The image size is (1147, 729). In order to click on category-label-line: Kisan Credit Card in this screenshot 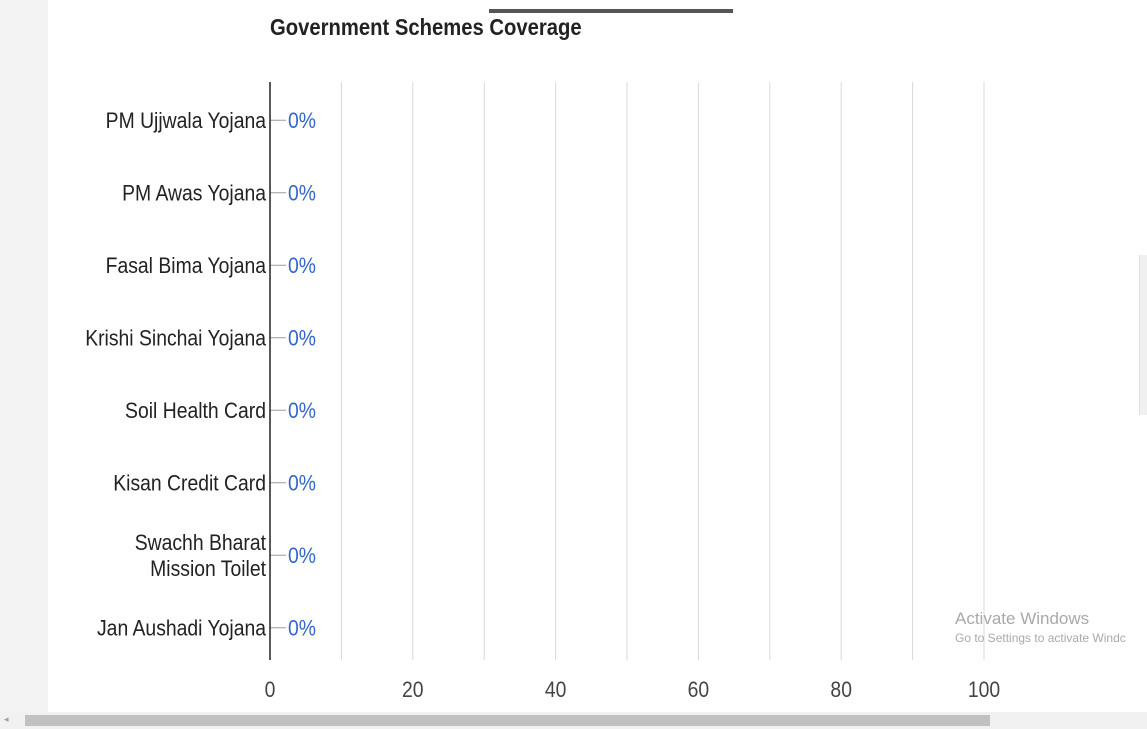, I will do `click(189, 484)`.